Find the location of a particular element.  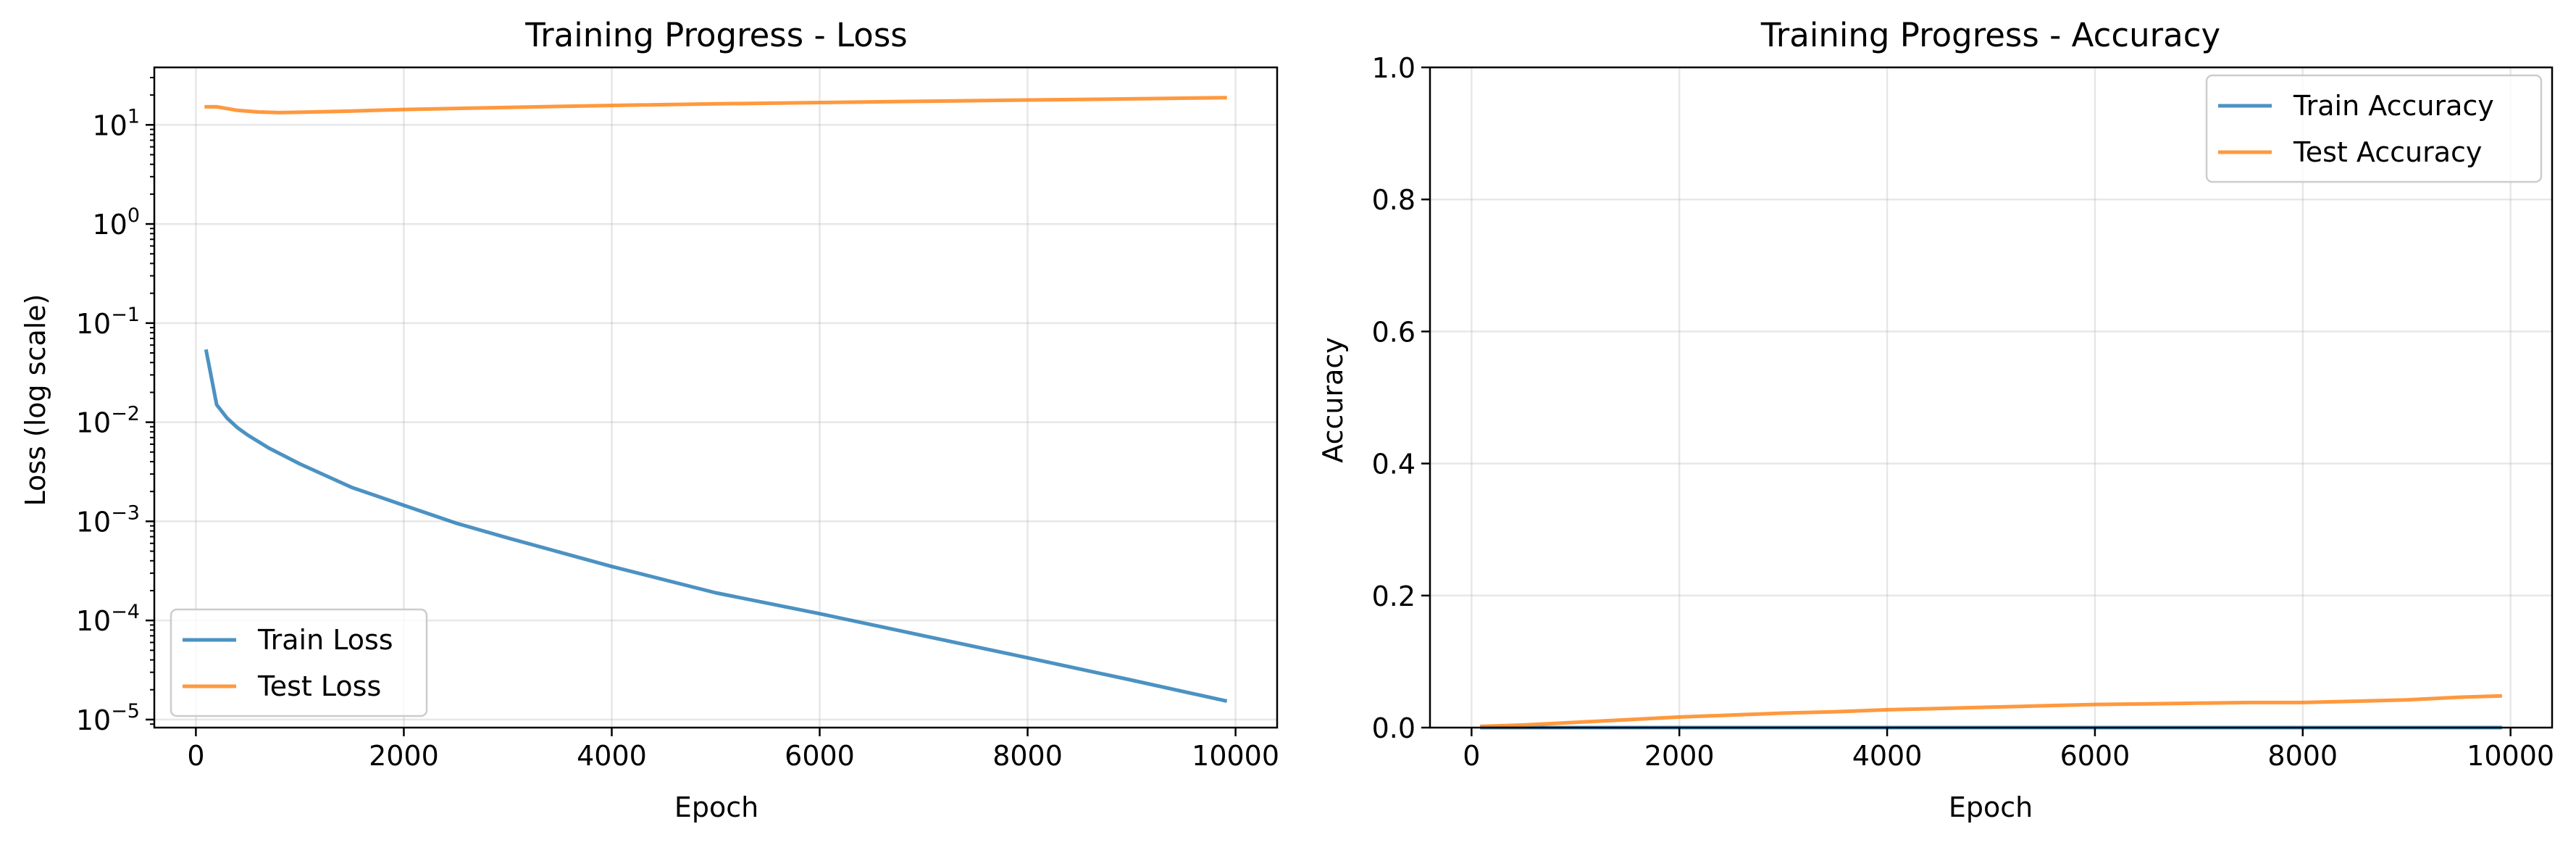

loss-chart-x-tick-label: 10000 is located at coordinates (1235, 756).